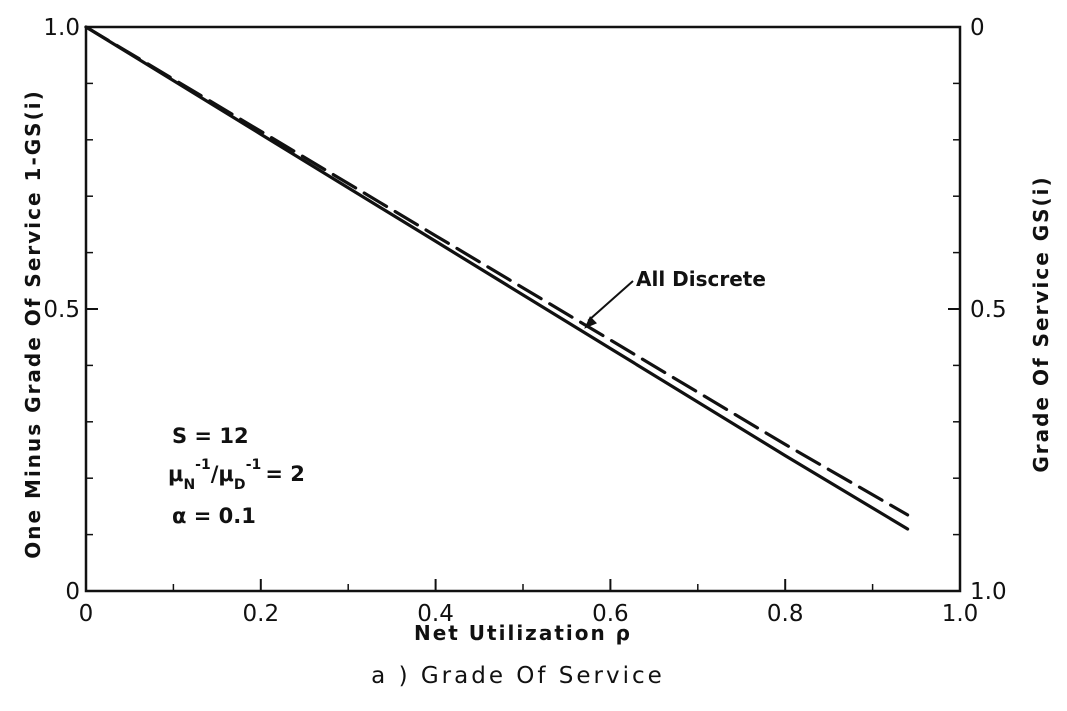 The image size is (1067, 711). What do you see at coordinates (701, 279) in the screenshot?
I see `annotation-label: All Discrete` at bounding box center [701, 279].